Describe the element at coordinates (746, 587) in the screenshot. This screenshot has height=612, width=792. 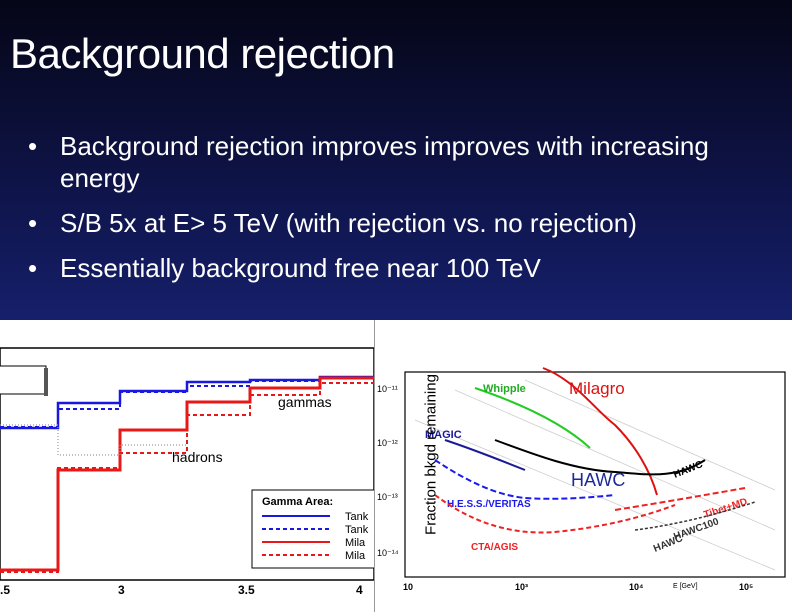
I see `x-tick-label: 10⁵` at that location.